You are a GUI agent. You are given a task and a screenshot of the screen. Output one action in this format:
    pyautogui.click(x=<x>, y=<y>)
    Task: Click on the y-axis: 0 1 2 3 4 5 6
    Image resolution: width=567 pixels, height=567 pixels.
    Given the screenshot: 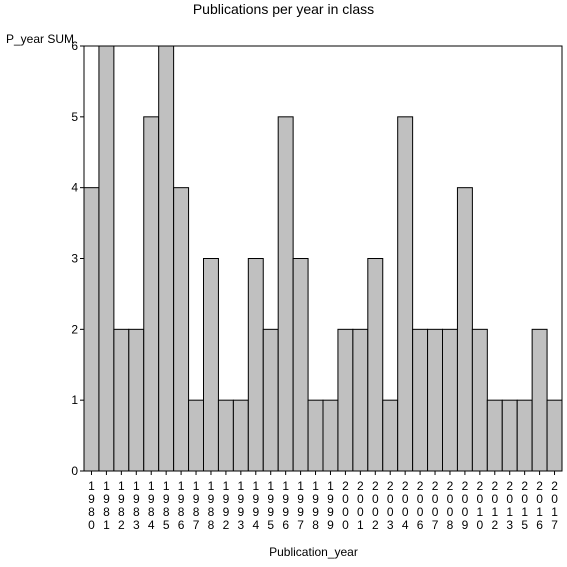 What is the action you would take?
    pyautogui.click(x=77, y=258)
    